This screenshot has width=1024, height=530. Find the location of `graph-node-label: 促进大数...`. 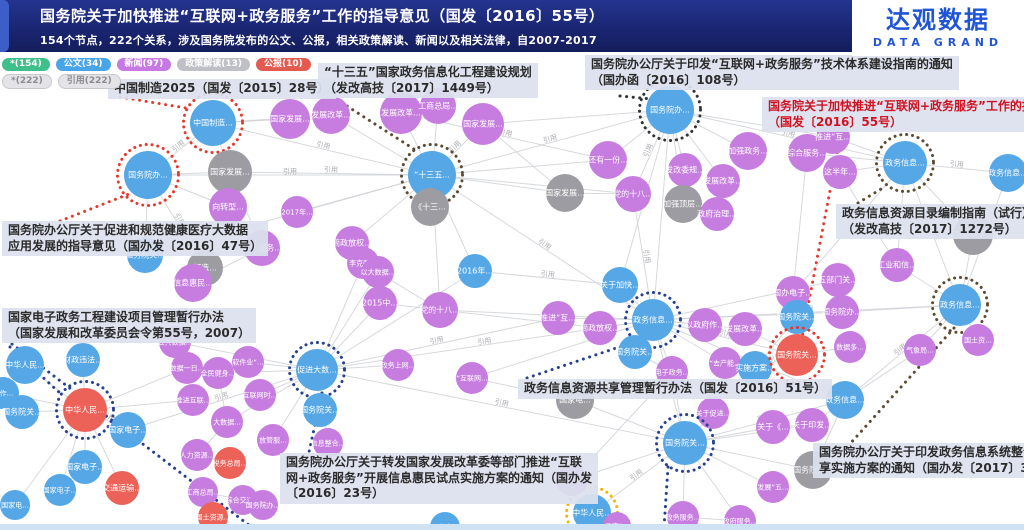

graph-node-label: 促进大数... is located at coordinates (317, 370).